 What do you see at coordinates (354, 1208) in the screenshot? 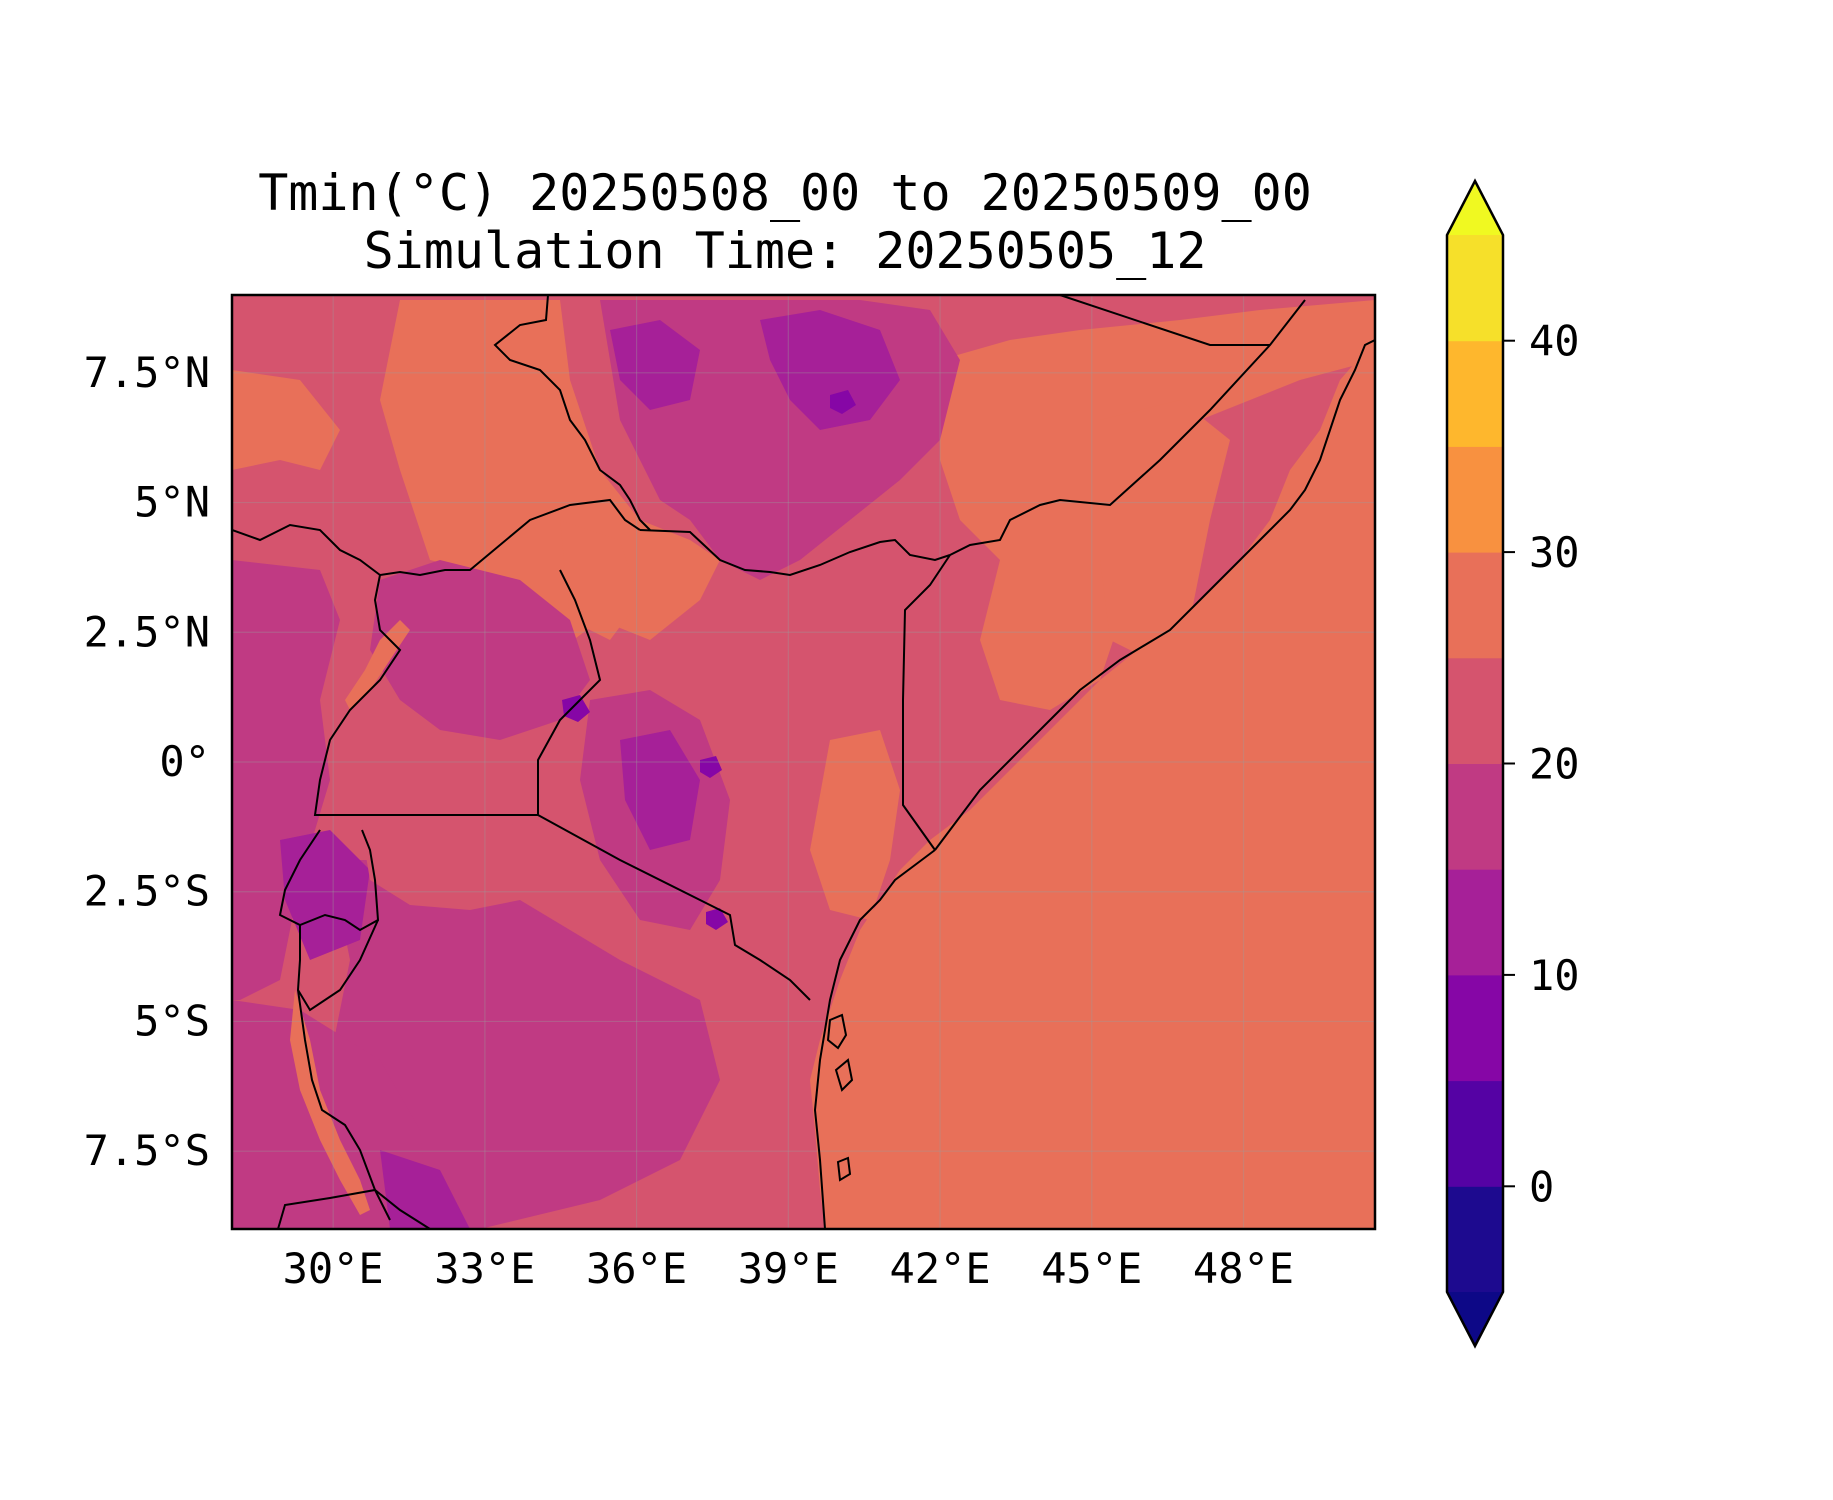
I see `border-zambia-malawi` at bounding box center [354, 1208].